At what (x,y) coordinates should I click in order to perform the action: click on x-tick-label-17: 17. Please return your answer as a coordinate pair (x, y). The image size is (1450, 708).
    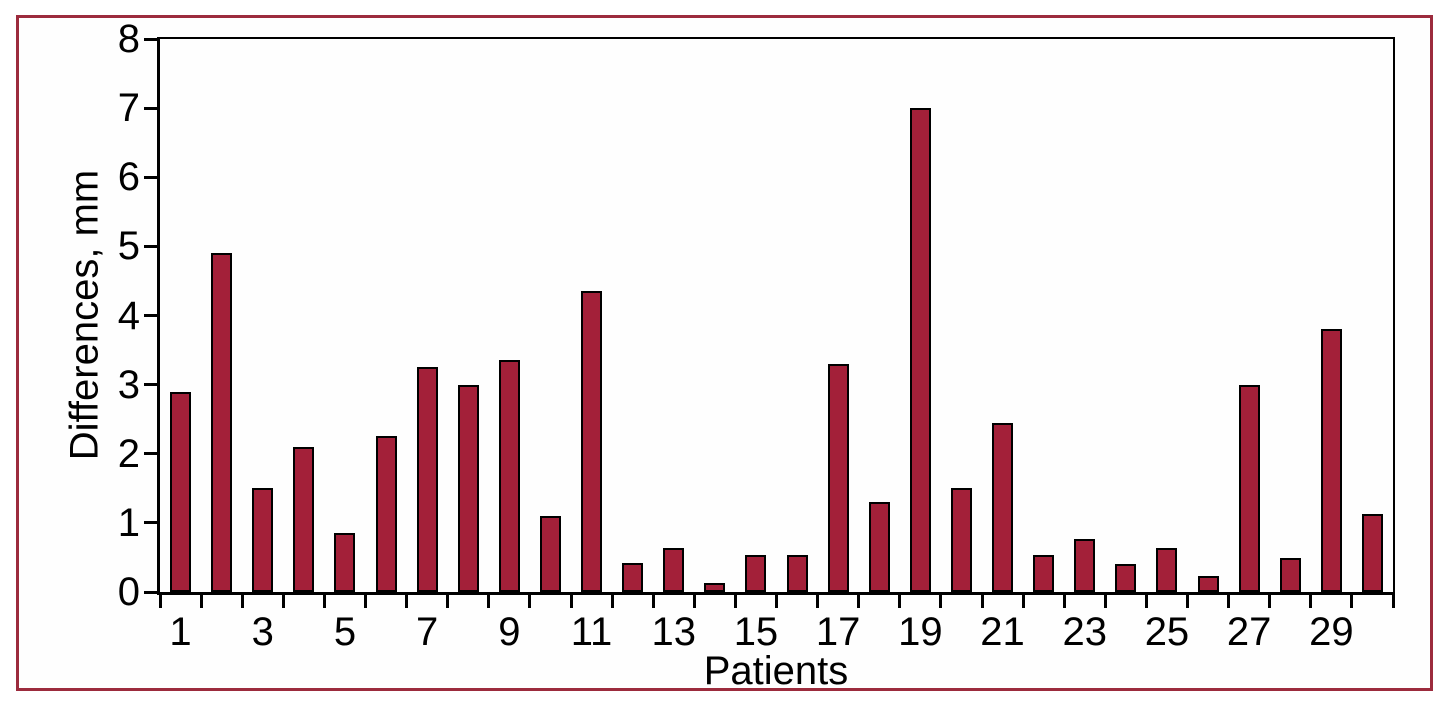
    Looking at the image, I should click on (838, 632).